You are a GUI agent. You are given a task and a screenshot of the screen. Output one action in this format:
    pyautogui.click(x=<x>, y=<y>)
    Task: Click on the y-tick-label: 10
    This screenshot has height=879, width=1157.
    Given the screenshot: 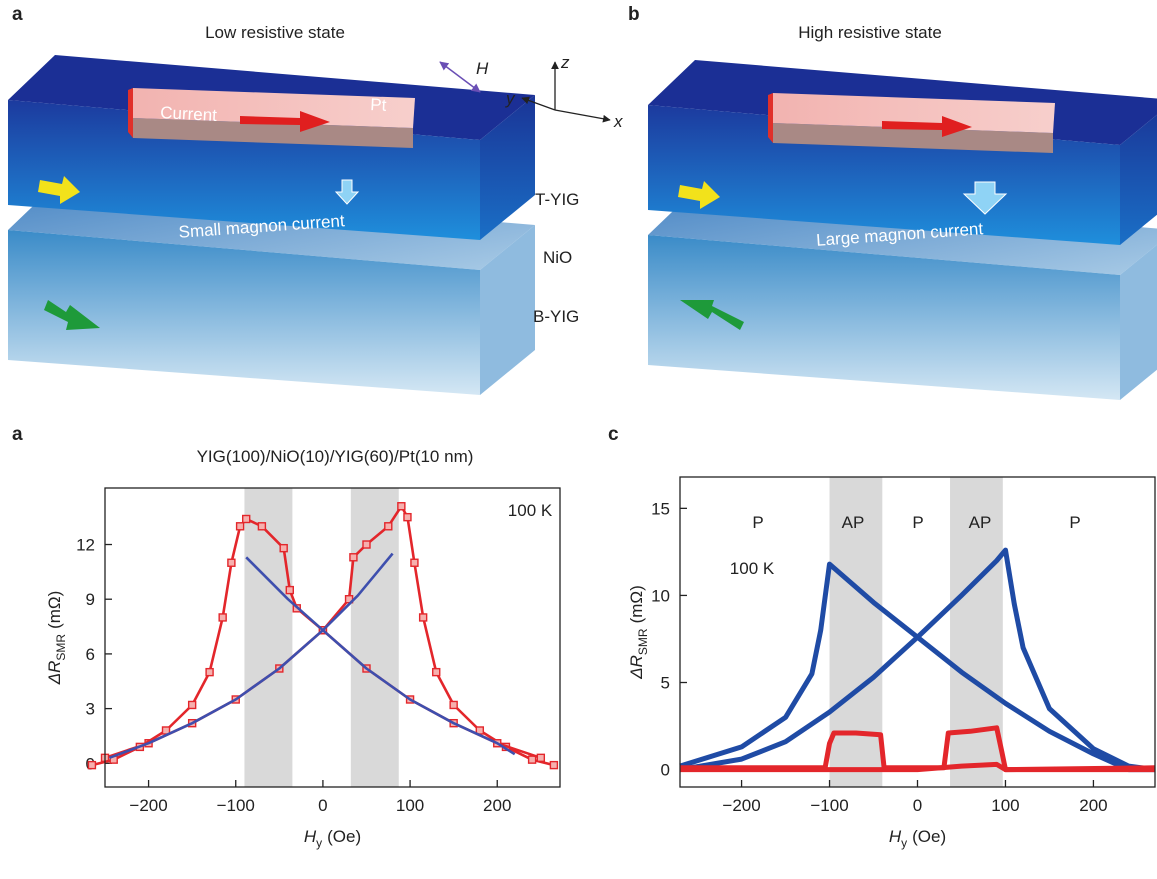 What is the action you would take?
    pyautogui.click(x=660, y=595)
    